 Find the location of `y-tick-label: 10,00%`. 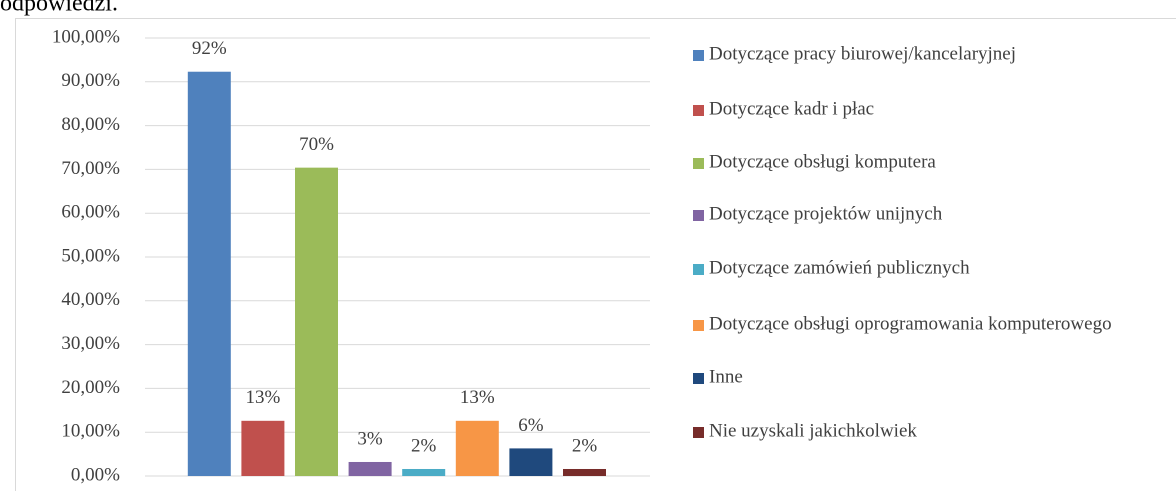

y-tick-label: 10,00% is located at coordinates (90, 431).